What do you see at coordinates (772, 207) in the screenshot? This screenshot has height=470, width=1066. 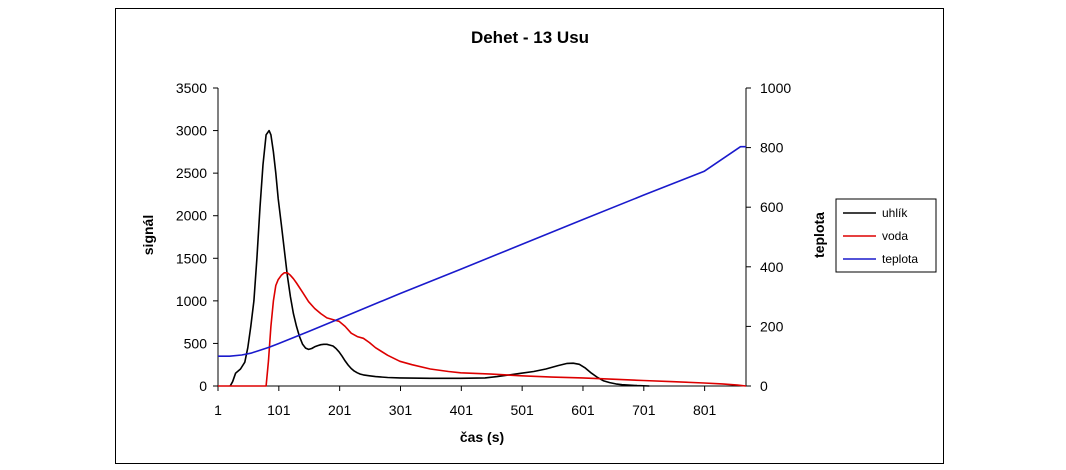 I see `y2-tick-label: 600` at bounding box center [772, 207].